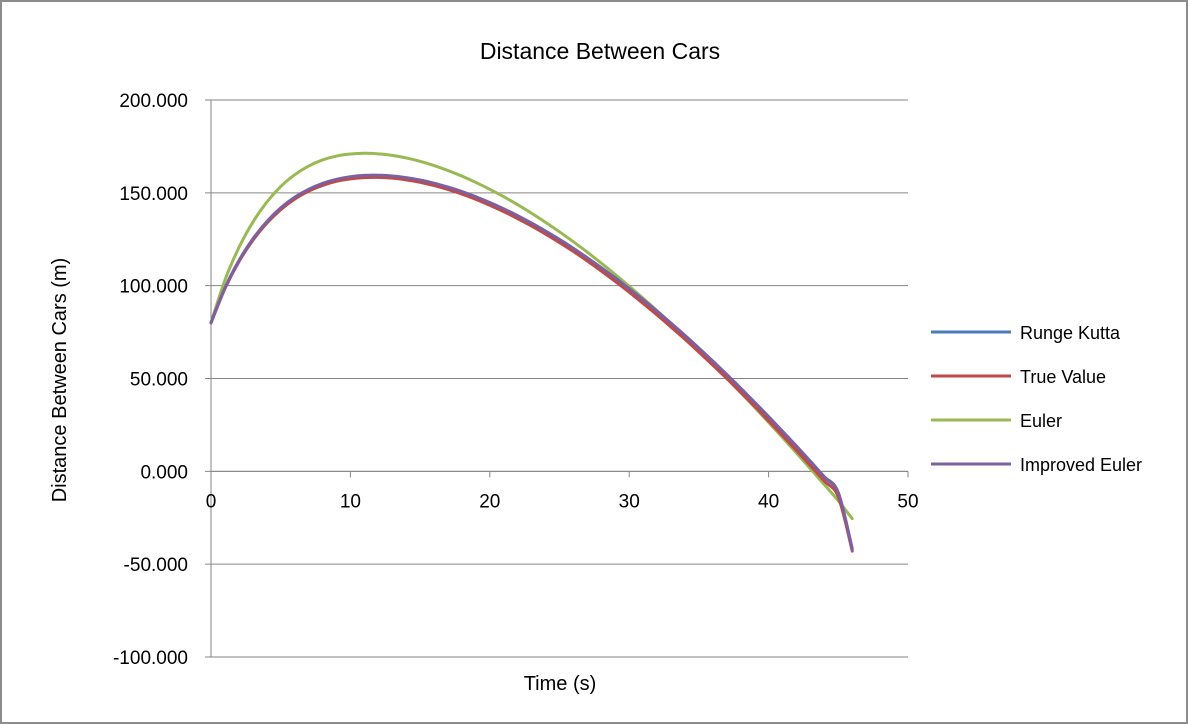 The height and width of the screenshot is (724, 1188). Describe the element at coordinates (1070, 333) in the screenshot. I see `legend-label: Runge Kutta` at that location.